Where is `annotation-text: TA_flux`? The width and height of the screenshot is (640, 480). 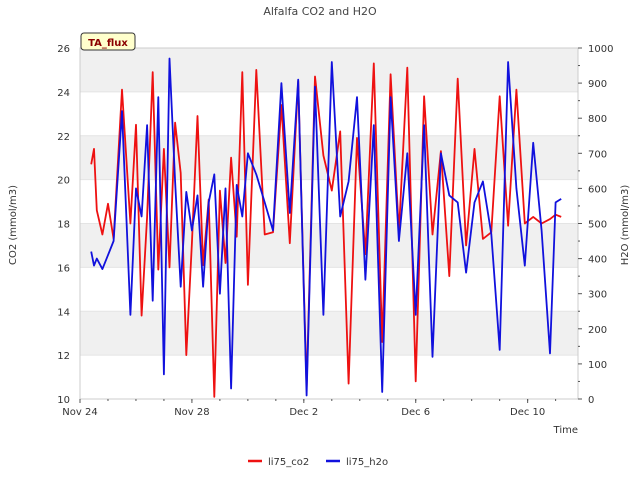 annotation-text: TA_flux is located at coordinates (108, 43).